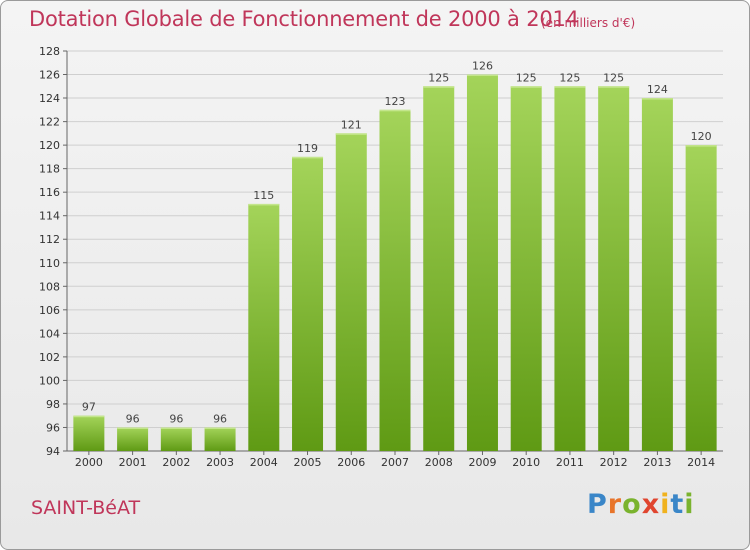  I want to click on y-tick-label: 128, so click(49, 51).